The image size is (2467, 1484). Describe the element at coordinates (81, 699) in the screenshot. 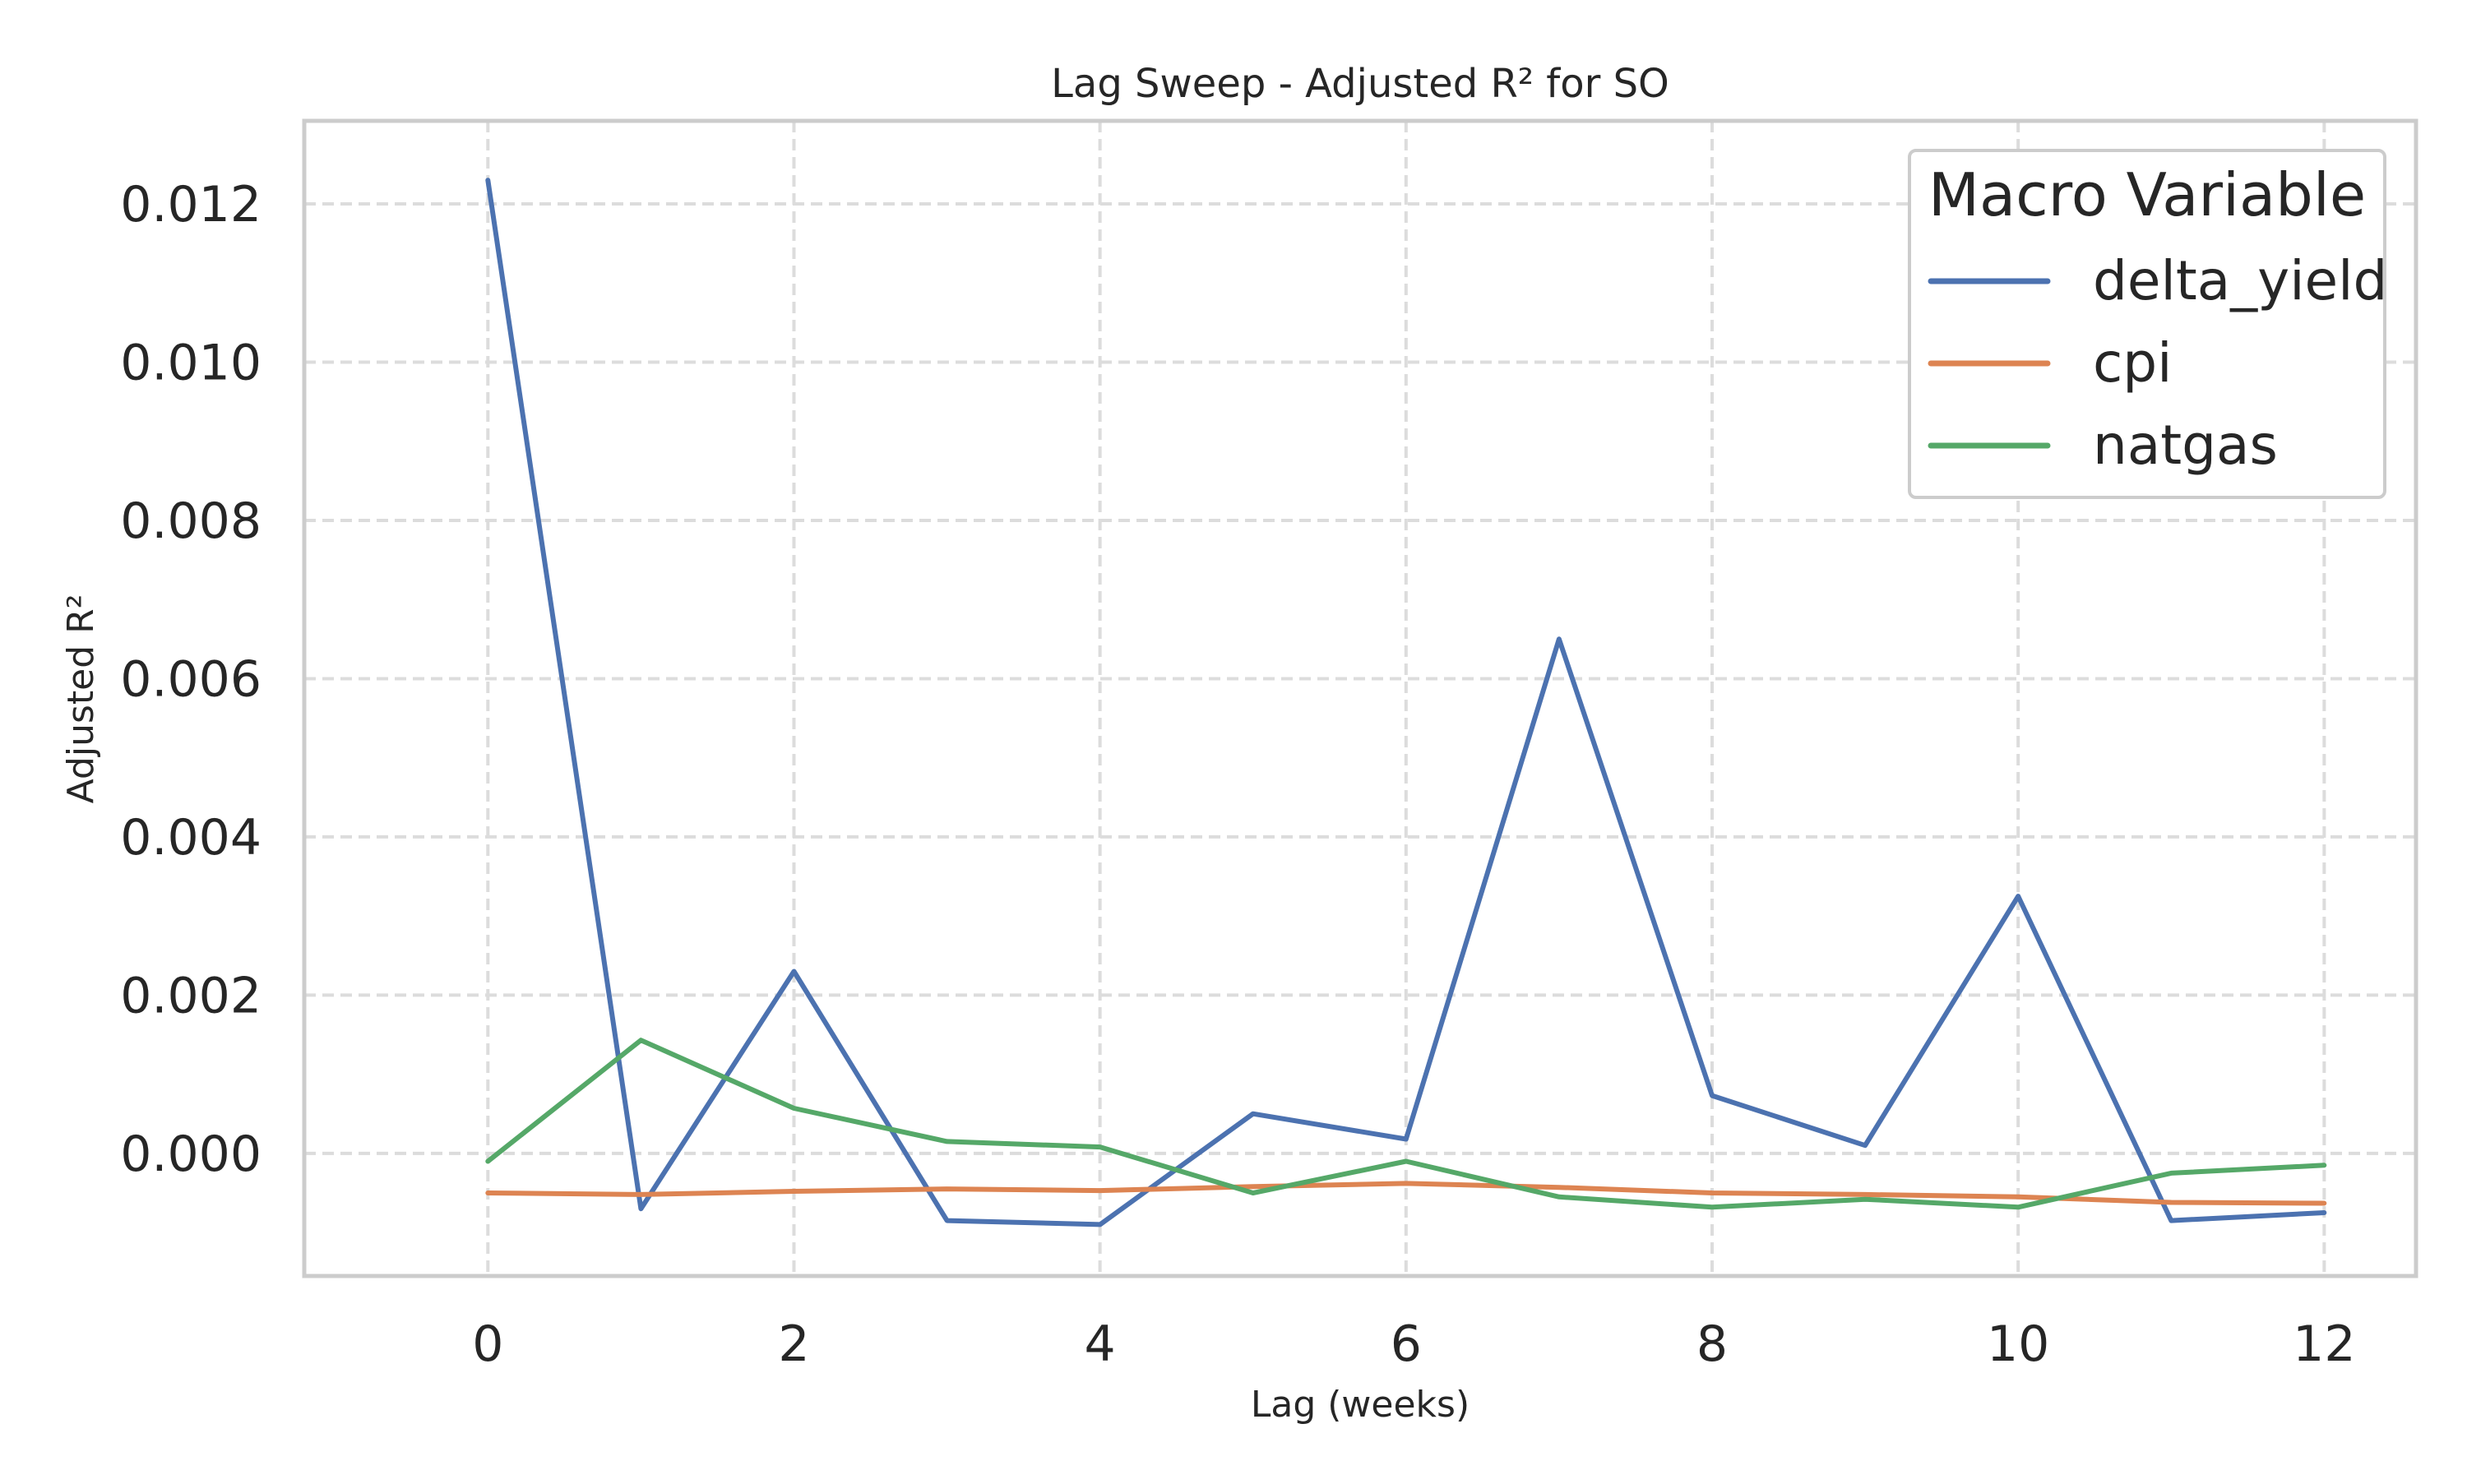

I see `y-axis-label: Adjusted R²` at that location.